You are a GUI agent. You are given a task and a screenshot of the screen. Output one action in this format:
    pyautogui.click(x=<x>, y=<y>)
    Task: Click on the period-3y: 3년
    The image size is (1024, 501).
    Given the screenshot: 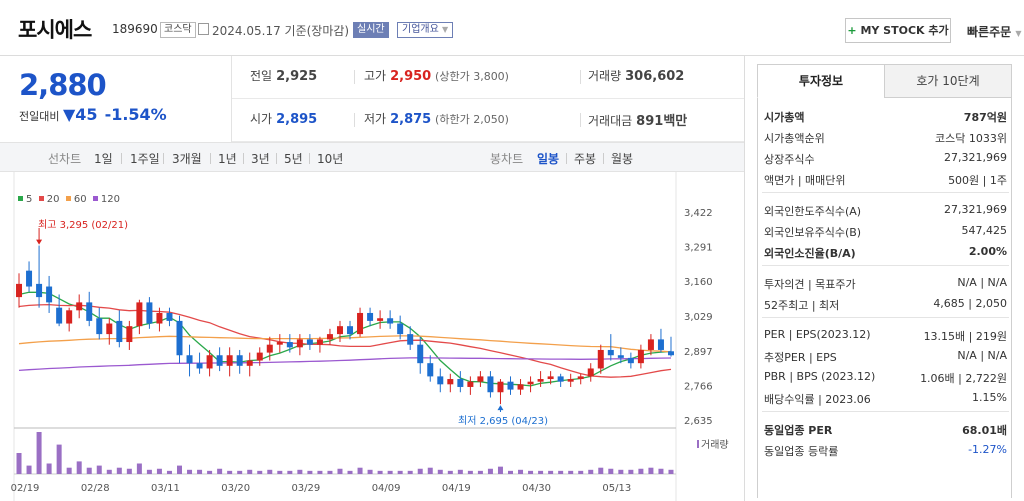 What is the action you would take?
    pyautogui.click(x=260, y=159)
    